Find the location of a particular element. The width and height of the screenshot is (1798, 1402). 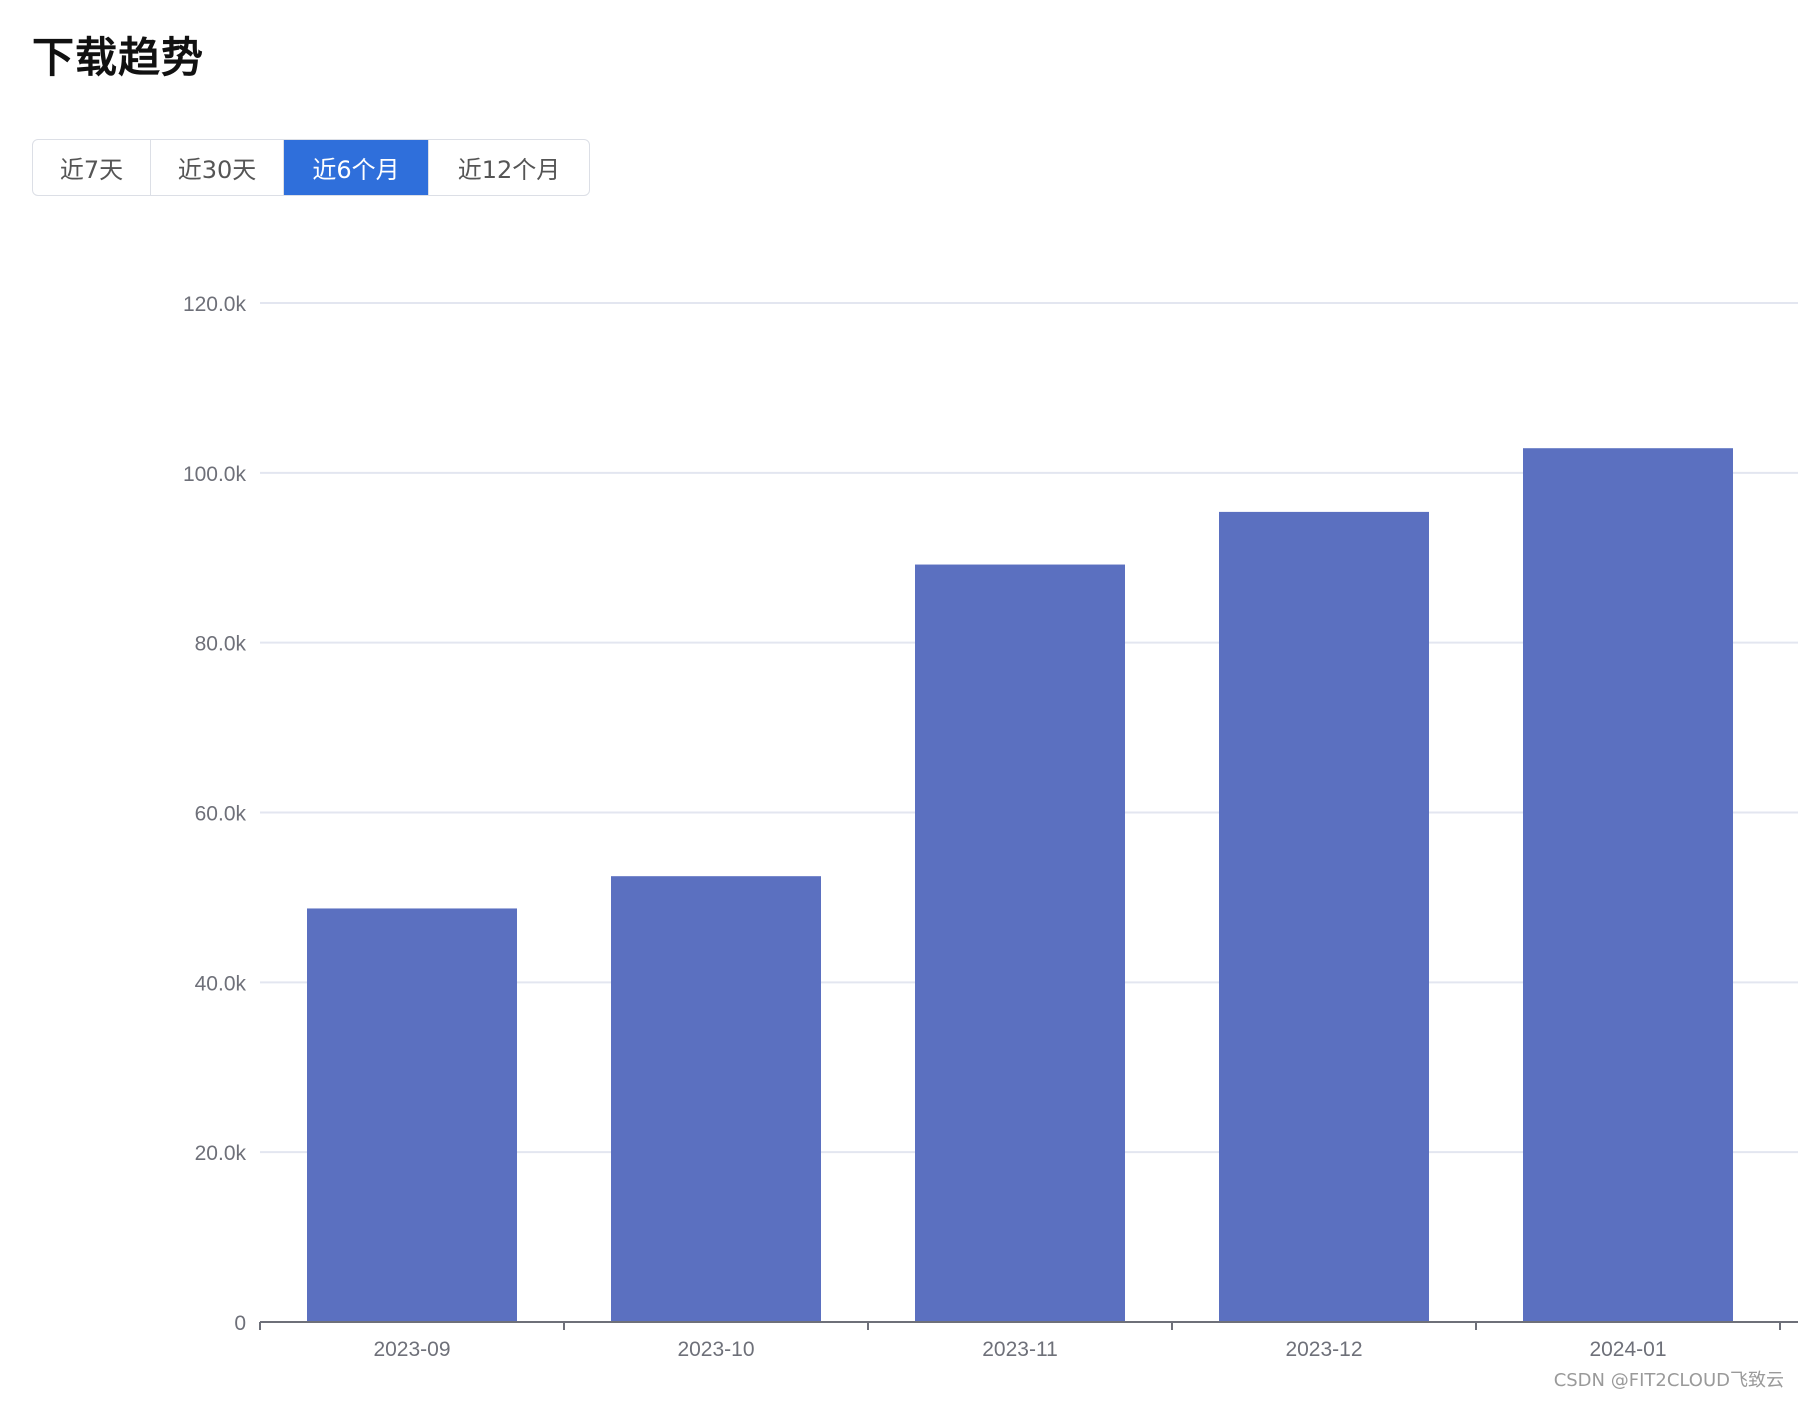

x-axis-labels: 2023-09 2023-10 2023-11 2023-12 2024-01 is located at coordinates (1019, 1349).